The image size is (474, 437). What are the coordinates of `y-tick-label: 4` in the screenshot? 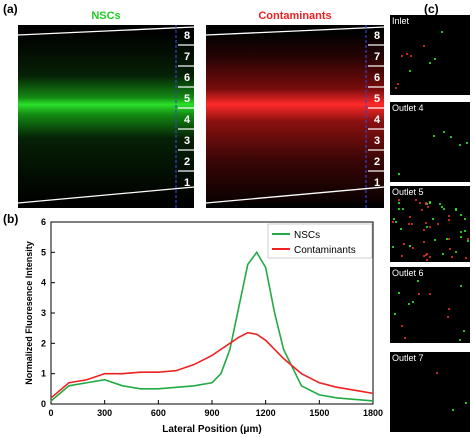 It's located at (43, 283).